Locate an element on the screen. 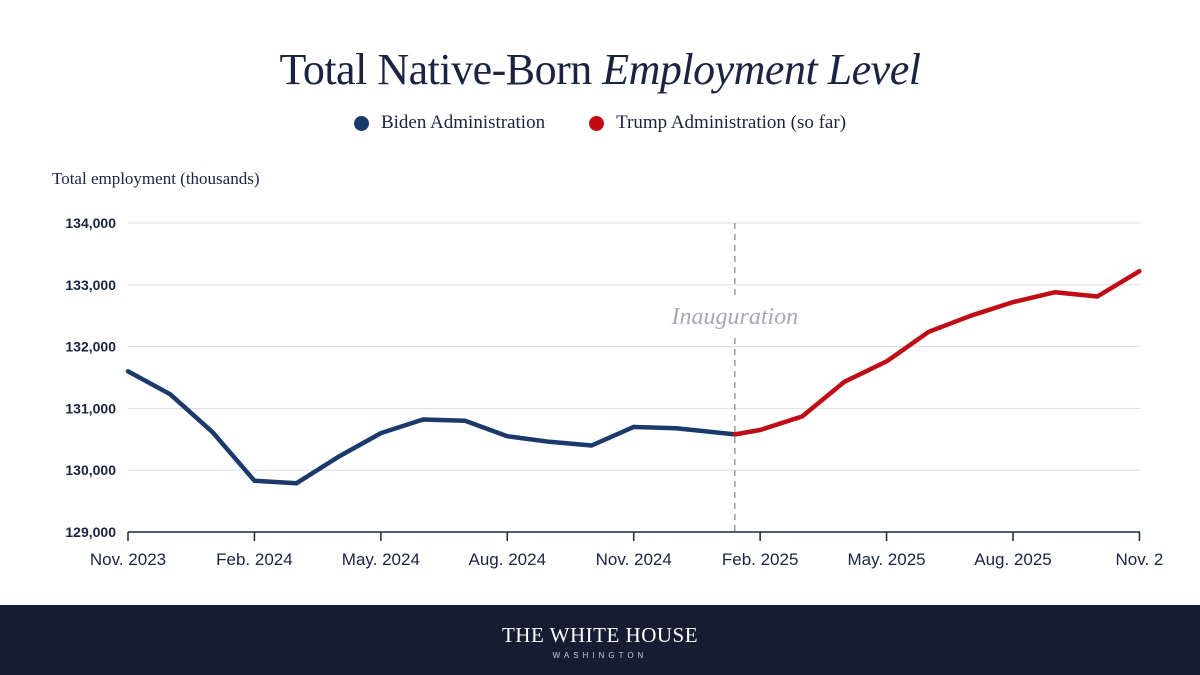 The image size is (1200, 675). series-line-trump is located at coordinates (937, 352).